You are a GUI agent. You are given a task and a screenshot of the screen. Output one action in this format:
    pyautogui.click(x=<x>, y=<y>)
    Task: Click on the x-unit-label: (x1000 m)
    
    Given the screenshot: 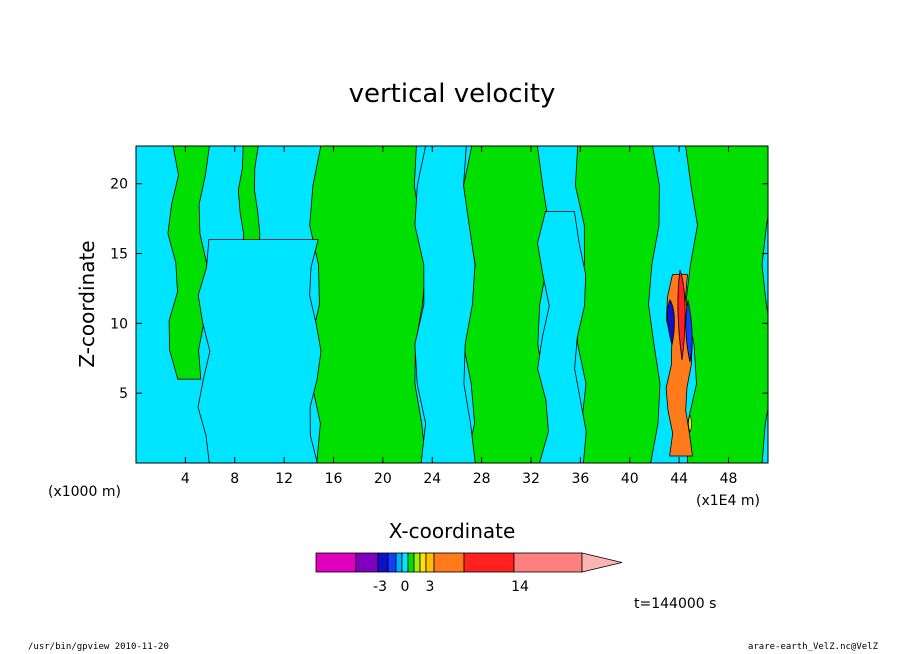 What is the action you would take?
    pyautogui.click(x=84, y=492)
    